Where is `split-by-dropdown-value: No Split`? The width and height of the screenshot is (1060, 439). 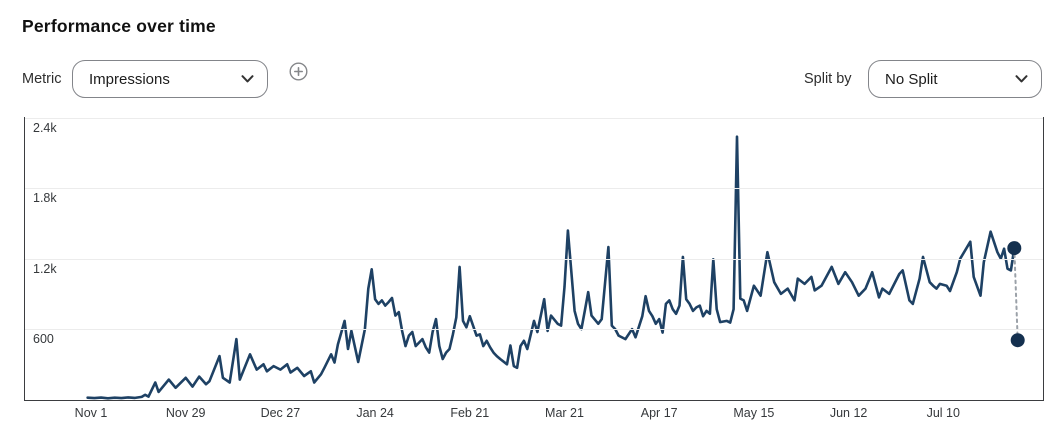
split-by-dropdown-value: No Split is located at coordinates (911, 79).